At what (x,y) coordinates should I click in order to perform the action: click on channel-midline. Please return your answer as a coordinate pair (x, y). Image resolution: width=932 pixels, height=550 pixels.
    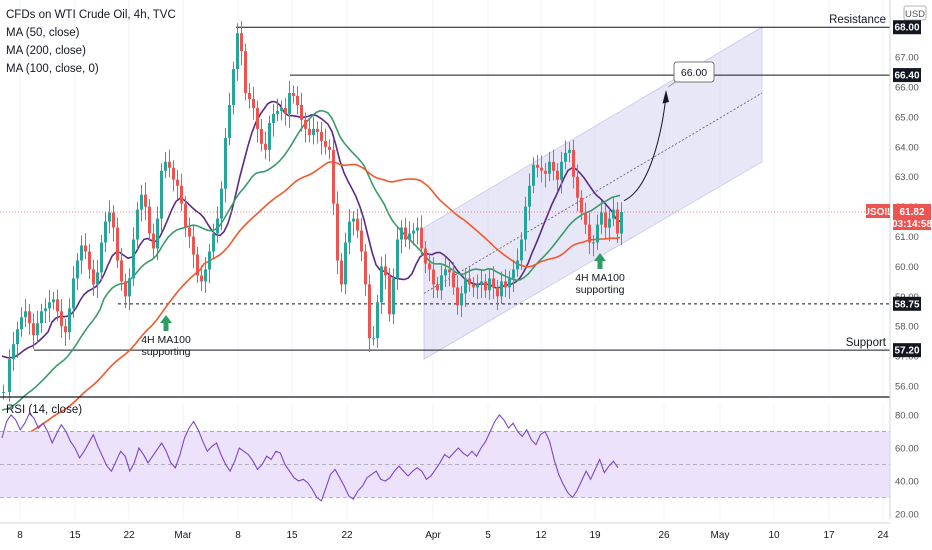
    Looking at the image, I should click on (593, 193).